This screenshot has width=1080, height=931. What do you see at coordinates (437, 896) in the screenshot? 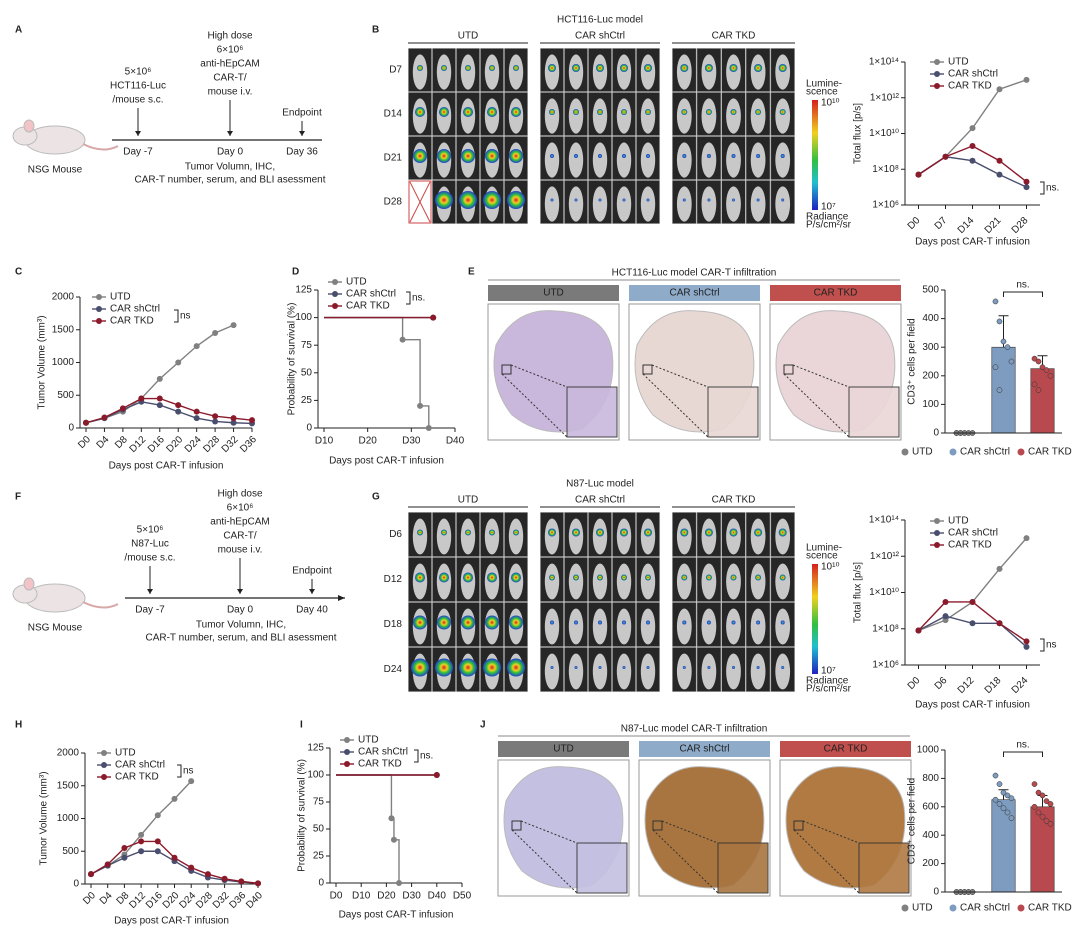
I see `x-tick-label: D40` at bounding box center [437, 896].